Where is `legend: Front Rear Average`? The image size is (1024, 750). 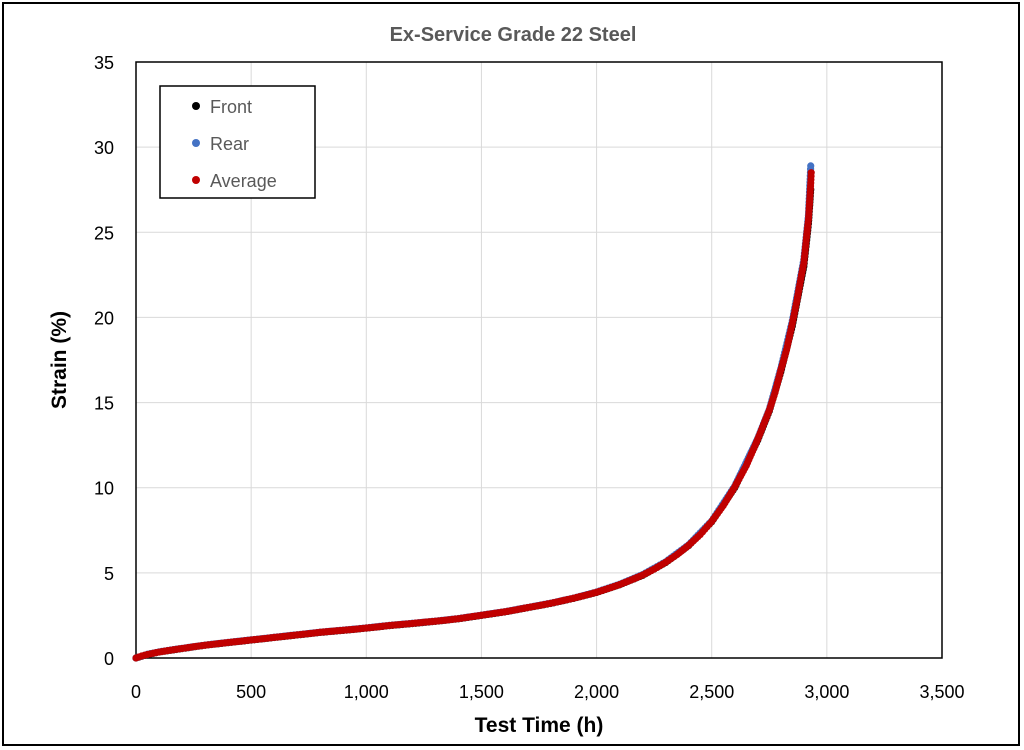 legend: Front Rear Average is located at coordinates (237, 142).